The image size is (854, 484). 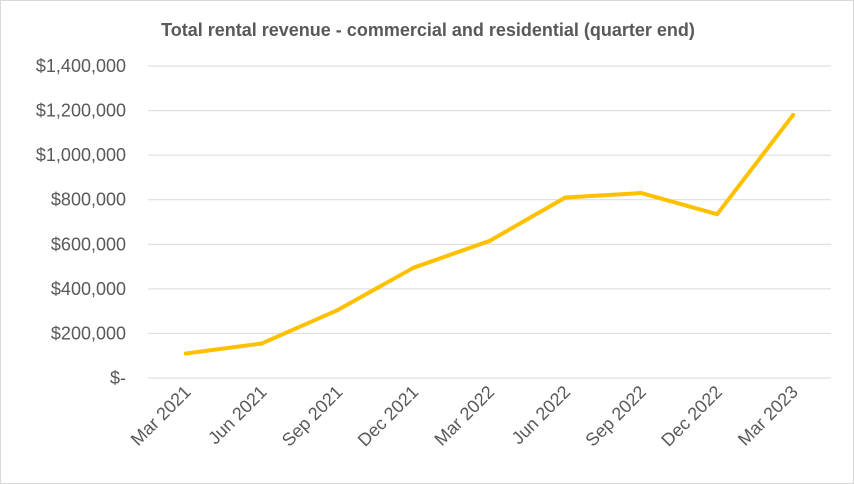 I want to click on x-tick-label: Mar 2021, so click(x=161, y=416).